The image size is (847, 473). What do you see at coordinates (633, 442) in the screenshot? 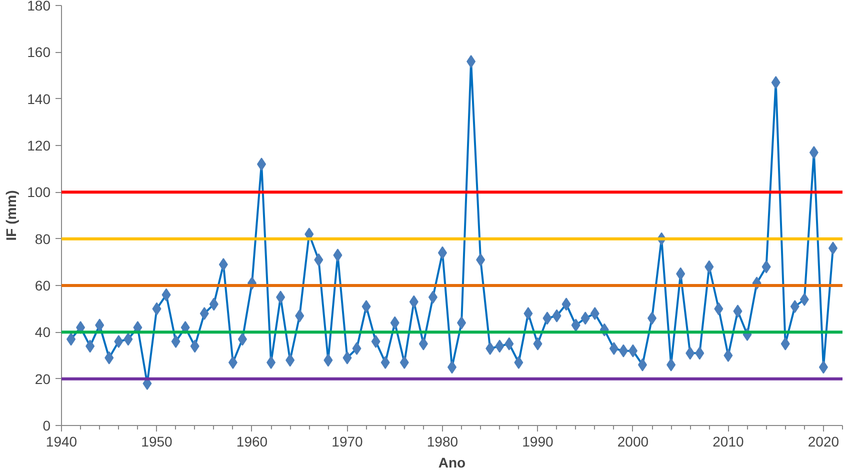
I see `x-tick-label: 2000` at bounding box center [633, 442].